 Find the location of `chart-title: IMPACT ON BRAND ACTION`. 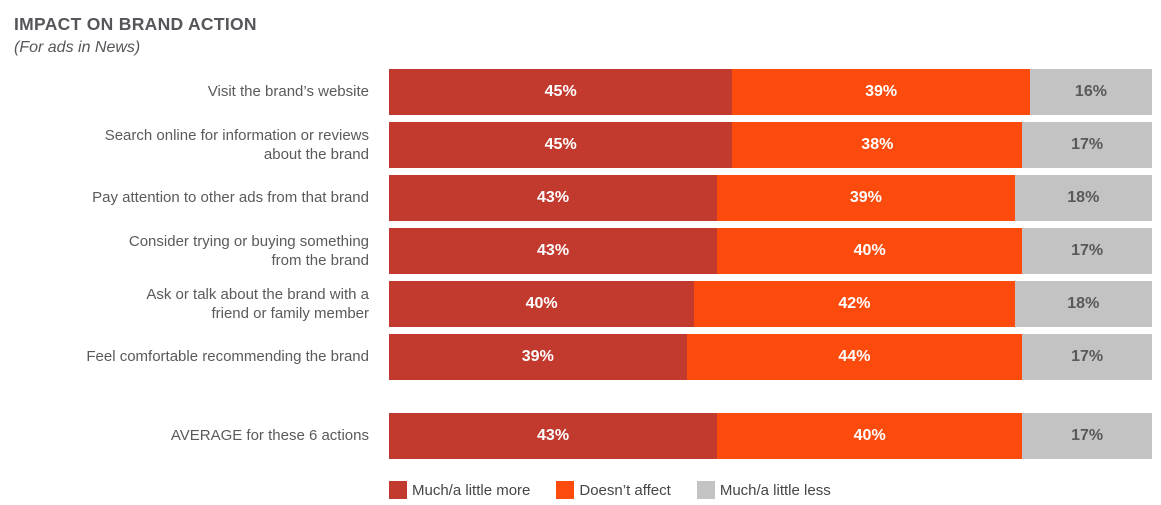

chart-title: IMPACT ON BRAND ACTION is located at coordinates (135, 24).